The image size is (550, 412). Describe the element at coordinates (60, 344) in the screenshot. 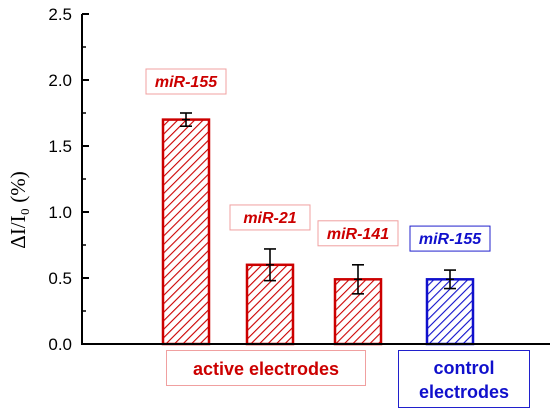

I see `y-tick-label: 0.0` at that location.